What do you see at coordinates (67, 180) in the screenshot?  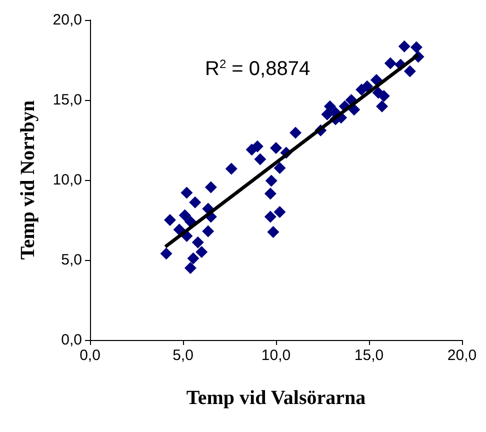 I see `y-tick-label: 10,0` at bounding box center [67, 180].